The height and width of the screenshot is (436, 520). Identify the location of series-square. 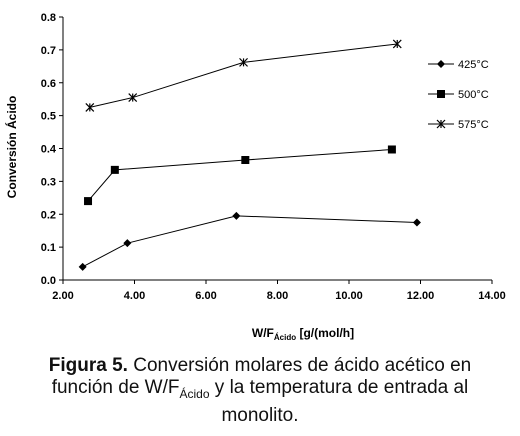
(240, 175).